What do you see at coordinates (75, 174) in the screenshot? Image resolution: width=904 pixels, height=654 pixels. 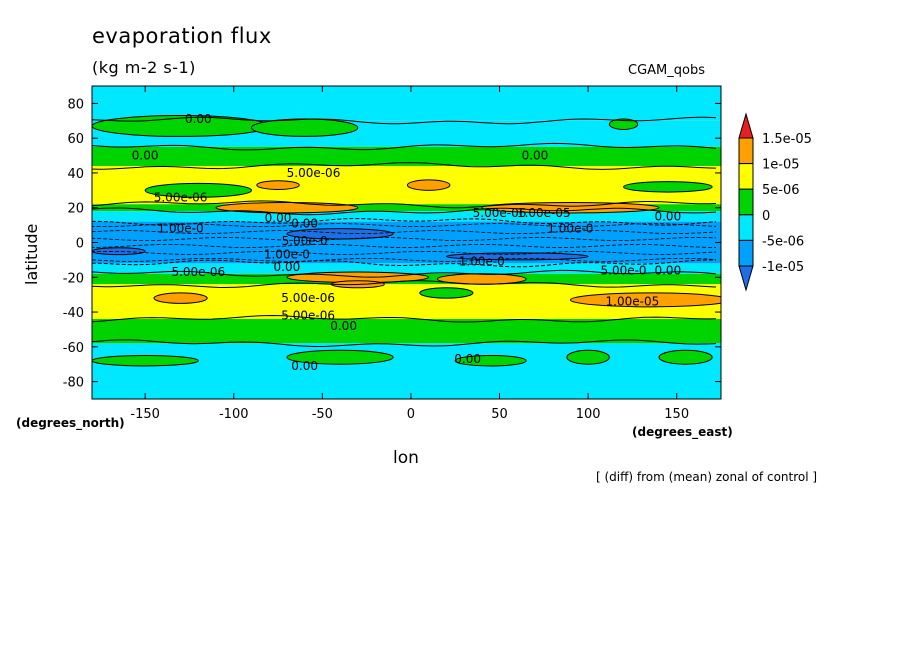 I see `y-tick-label: 40` at bounding box center [75, 174].